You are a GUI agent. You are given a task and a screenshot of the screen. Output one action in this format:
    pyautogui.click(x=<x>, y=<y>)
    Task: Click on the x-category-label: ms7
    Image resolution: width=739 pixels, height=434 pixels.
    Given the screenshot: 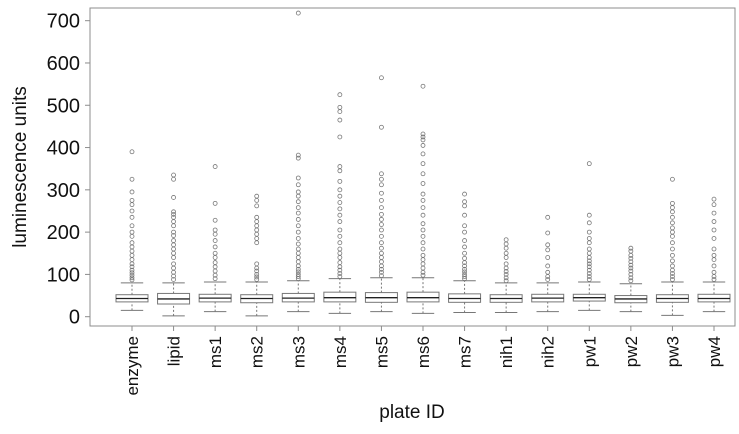 What is the action you would take?
    pyautogui.click(x=465, y=352)
    